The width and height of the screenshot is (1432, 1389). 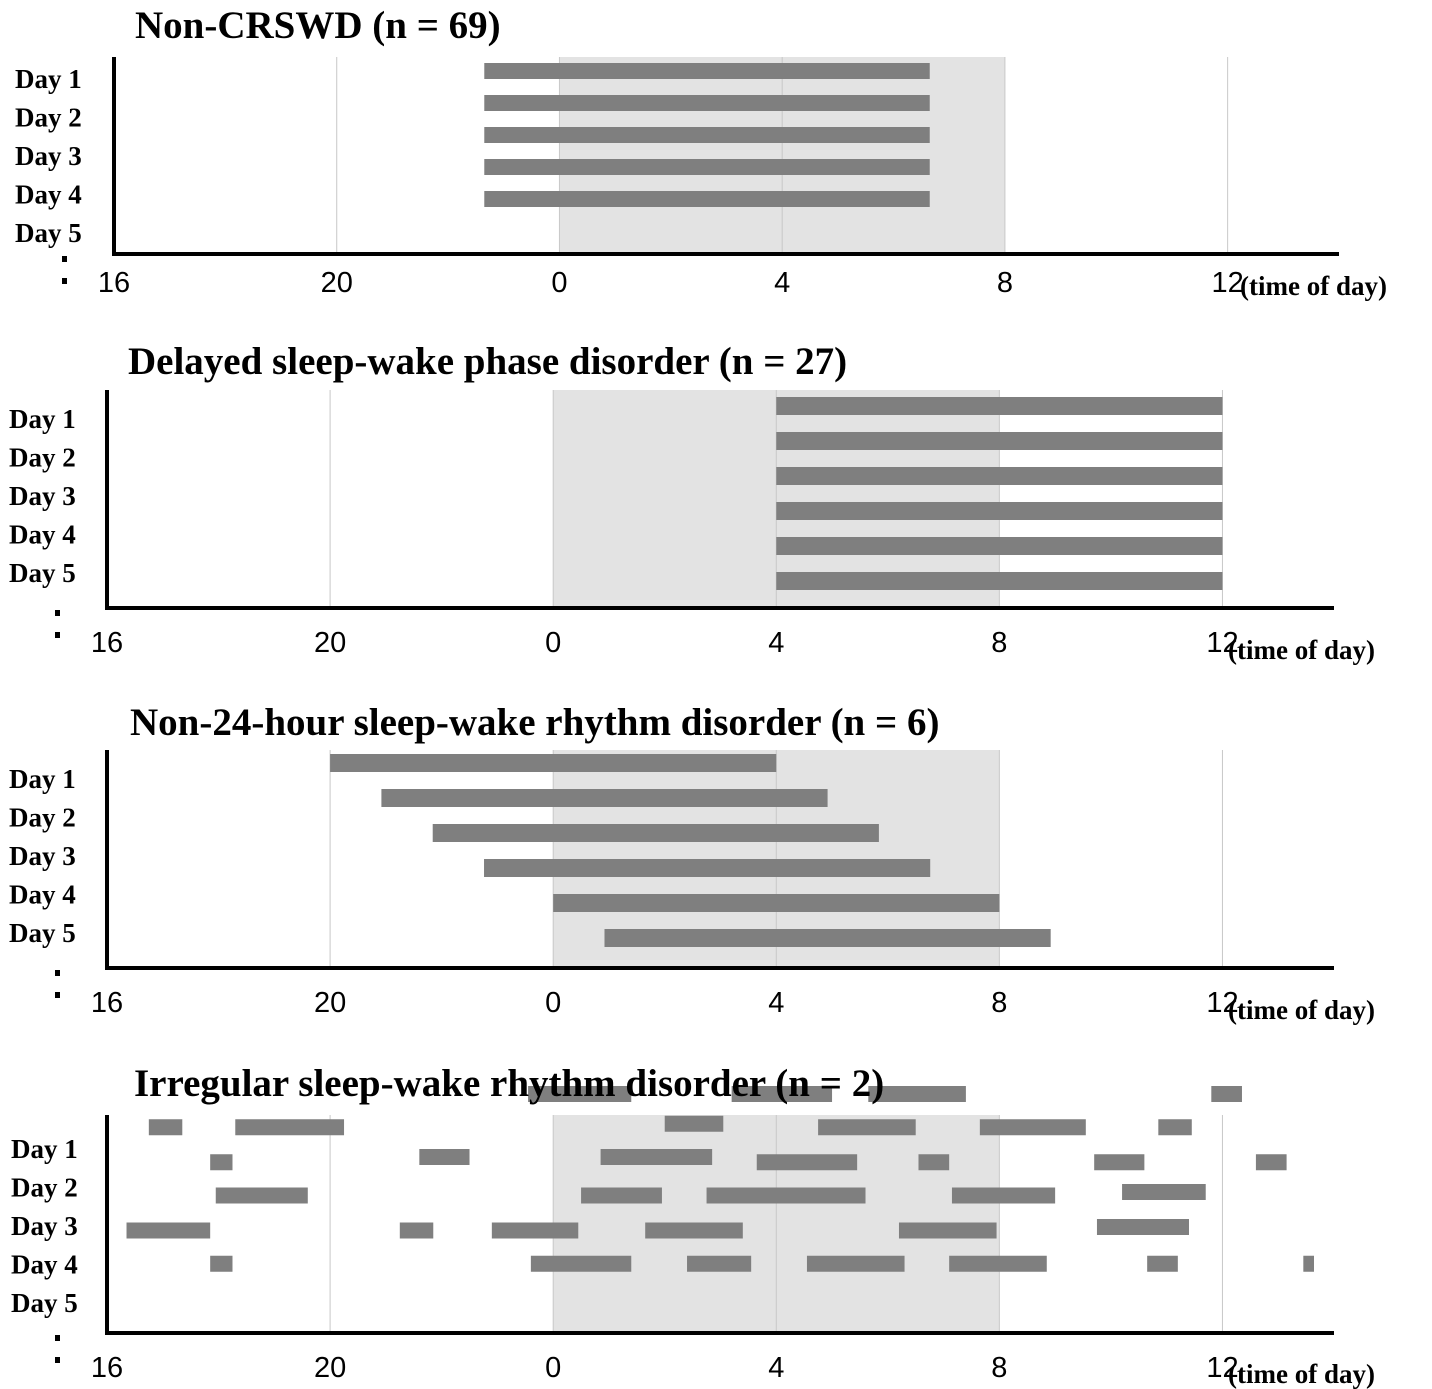 I want to click on panel-title: Non-CRSWD (n = 69), so click(x=318, y=25).